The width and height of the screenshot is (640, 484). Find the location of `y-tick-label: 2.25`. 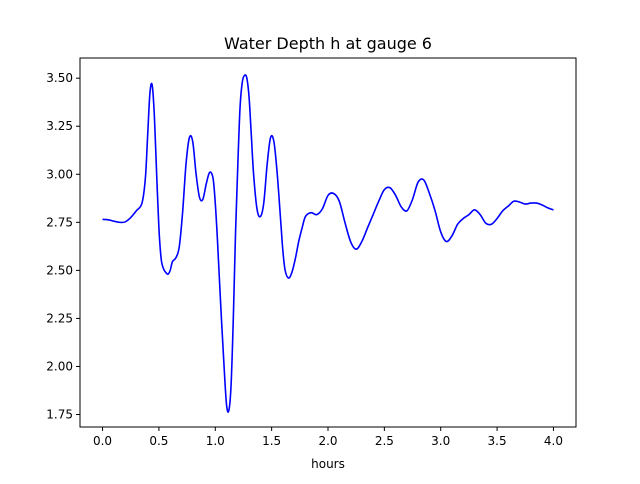

y-tick-label: 2.25 is located at coordinates (59, 318).